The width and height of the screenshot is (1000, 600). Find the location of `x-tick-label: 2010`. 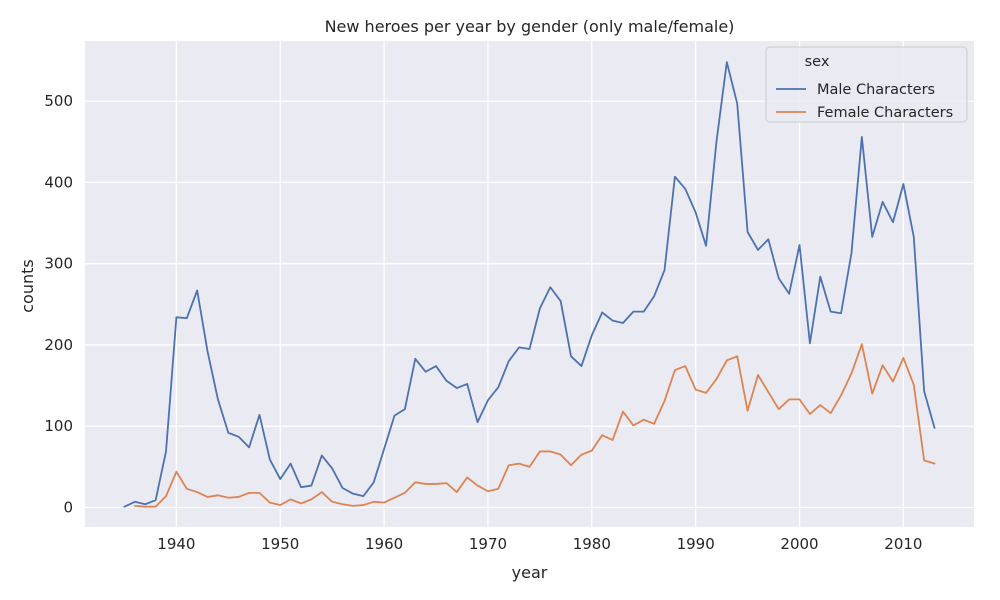

x-tick-label: 2010 is located at coordinates (903, 544).